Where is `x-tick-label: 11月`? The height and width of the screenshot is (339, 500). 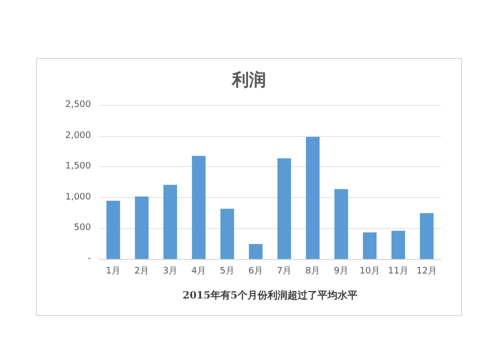
x-tick-label: 11月 is located at coordinates (398, 271).